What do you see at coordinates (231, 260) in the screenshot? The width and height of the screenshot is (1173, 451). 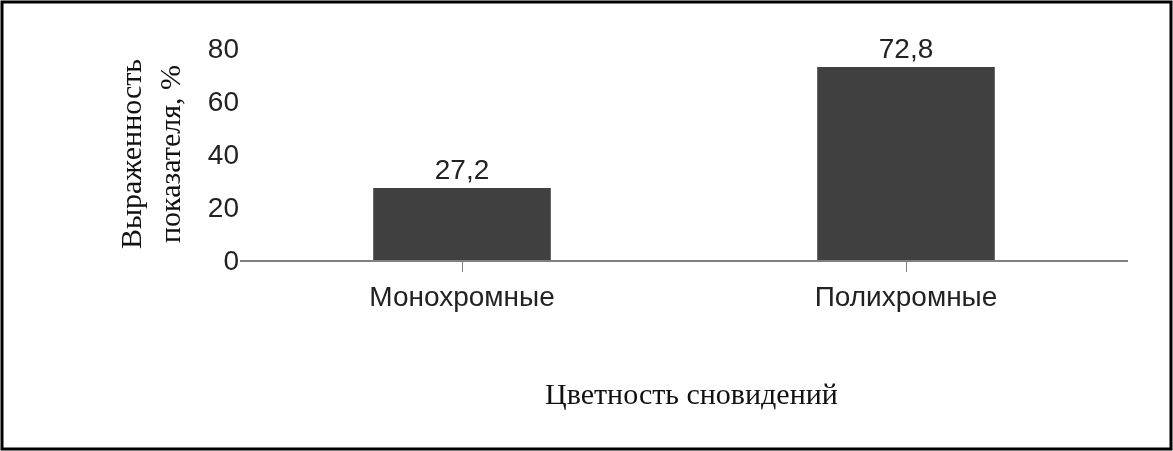 I see `y-tick-label: 0` at bounding box center [231, 260].